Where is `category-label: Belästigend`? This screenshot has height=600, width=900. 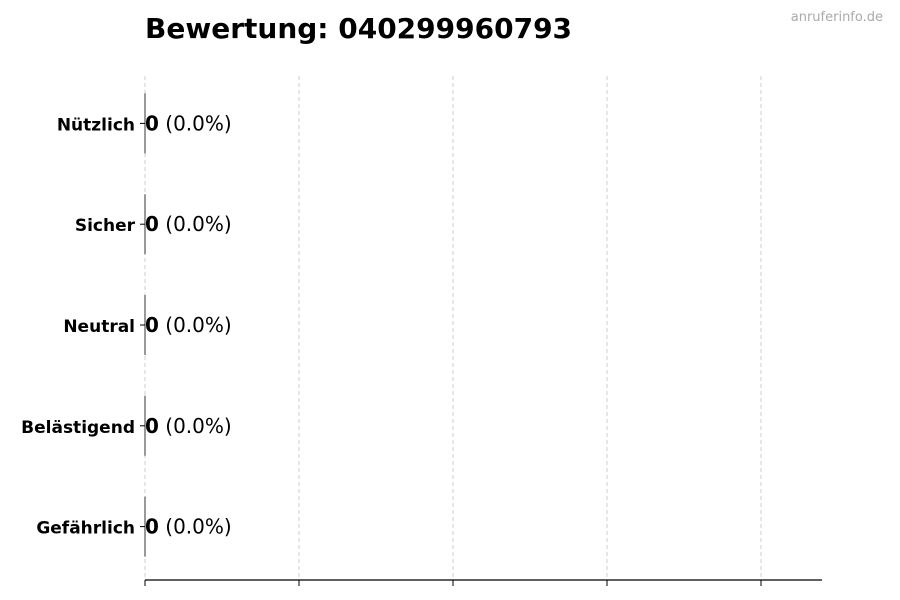 category-label: Belästigend is located at coordinates (78, 428).